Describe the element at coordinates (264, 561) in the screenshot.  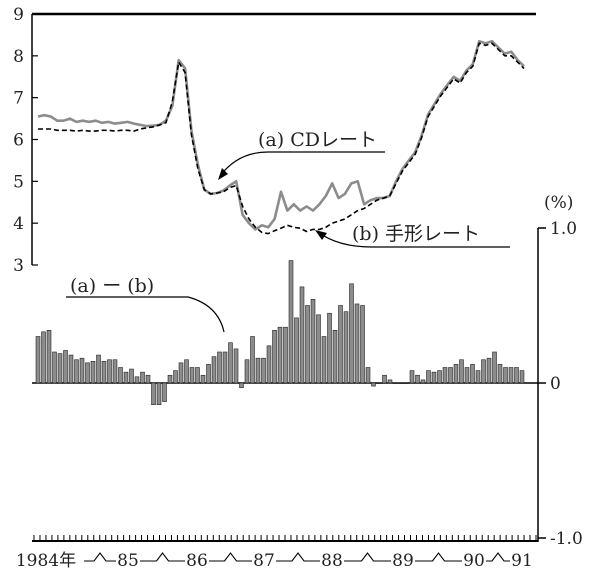
I see `x-tick-label: 87` at that location.